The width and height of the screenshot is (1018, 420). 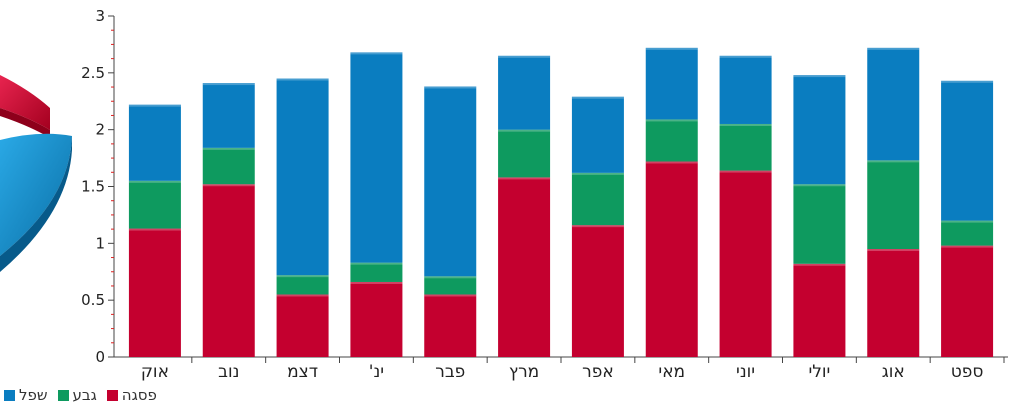 I want to click on x-tick-label: מרץ, so click(x=524, y=372).